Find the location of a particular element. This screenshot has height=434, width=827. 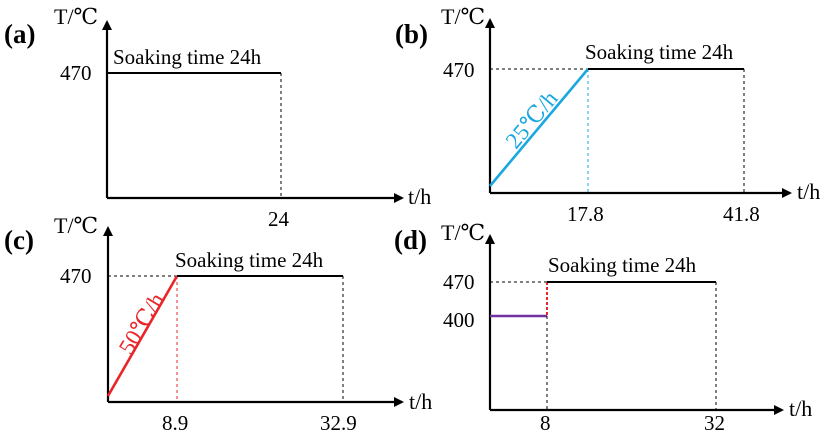

panel-b-heating-ramp is located at coordinates (539, 127).